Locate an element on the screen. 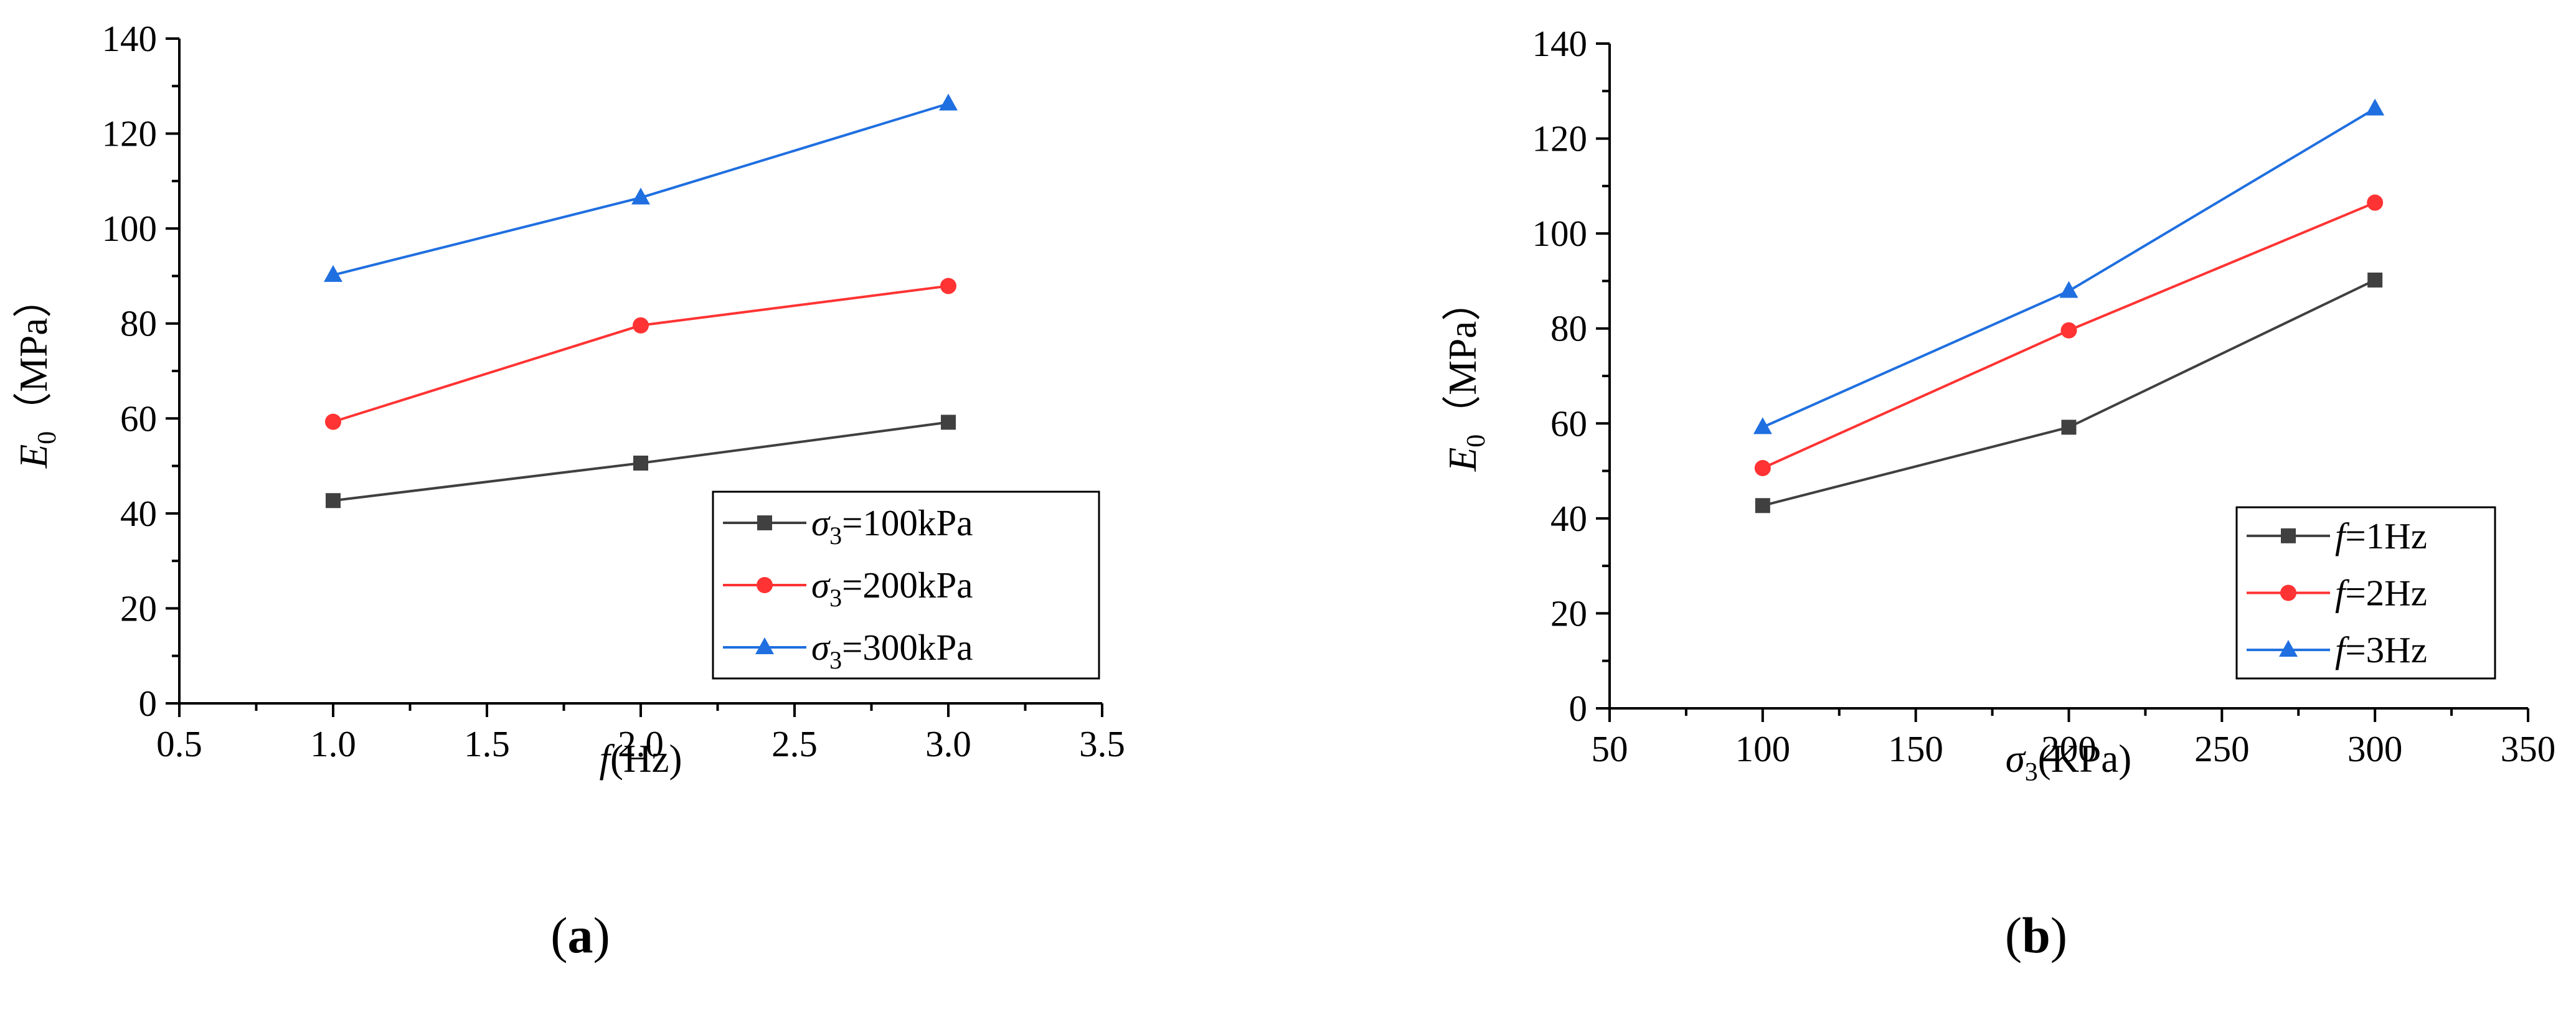  panel-label: (a) is located at coordinates (580, 935).